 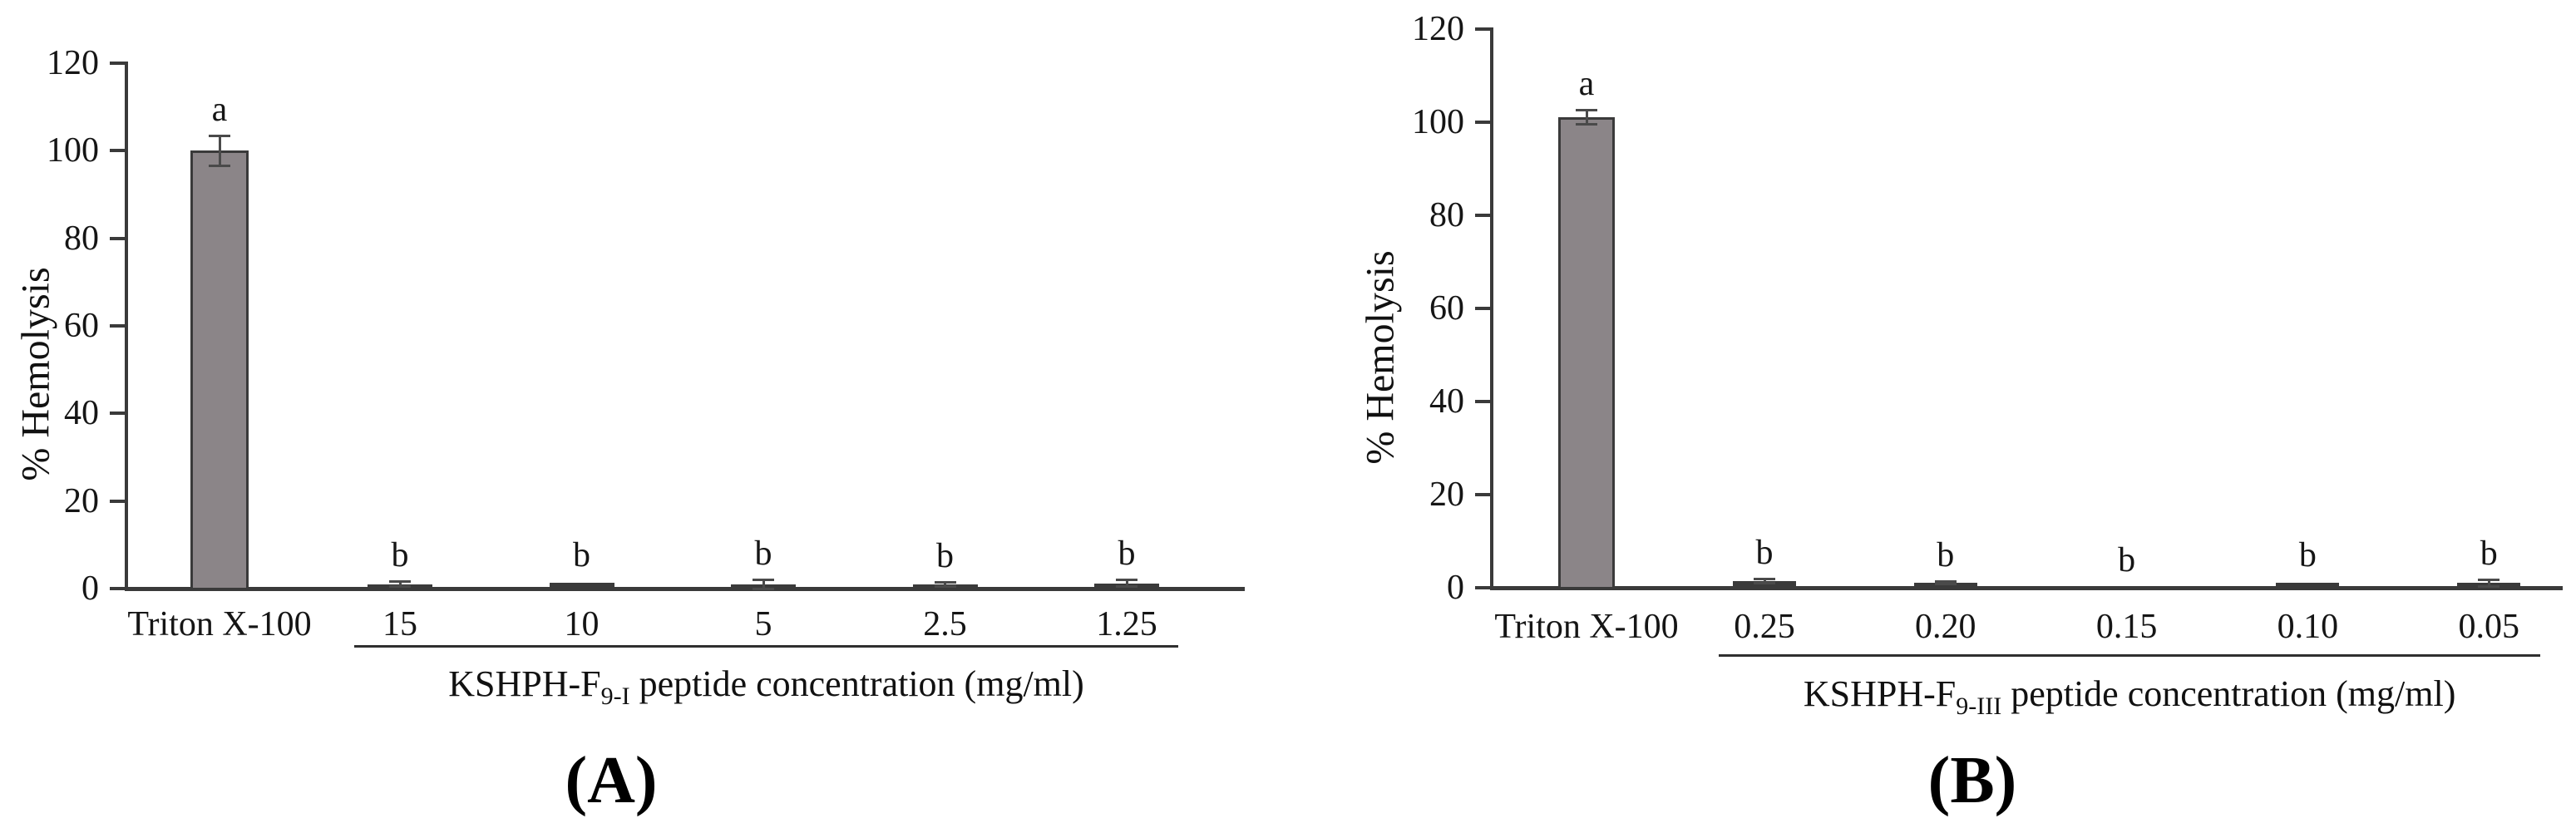 I want to click on x-tick-label: 0.25, so click(x=1764, y=627).